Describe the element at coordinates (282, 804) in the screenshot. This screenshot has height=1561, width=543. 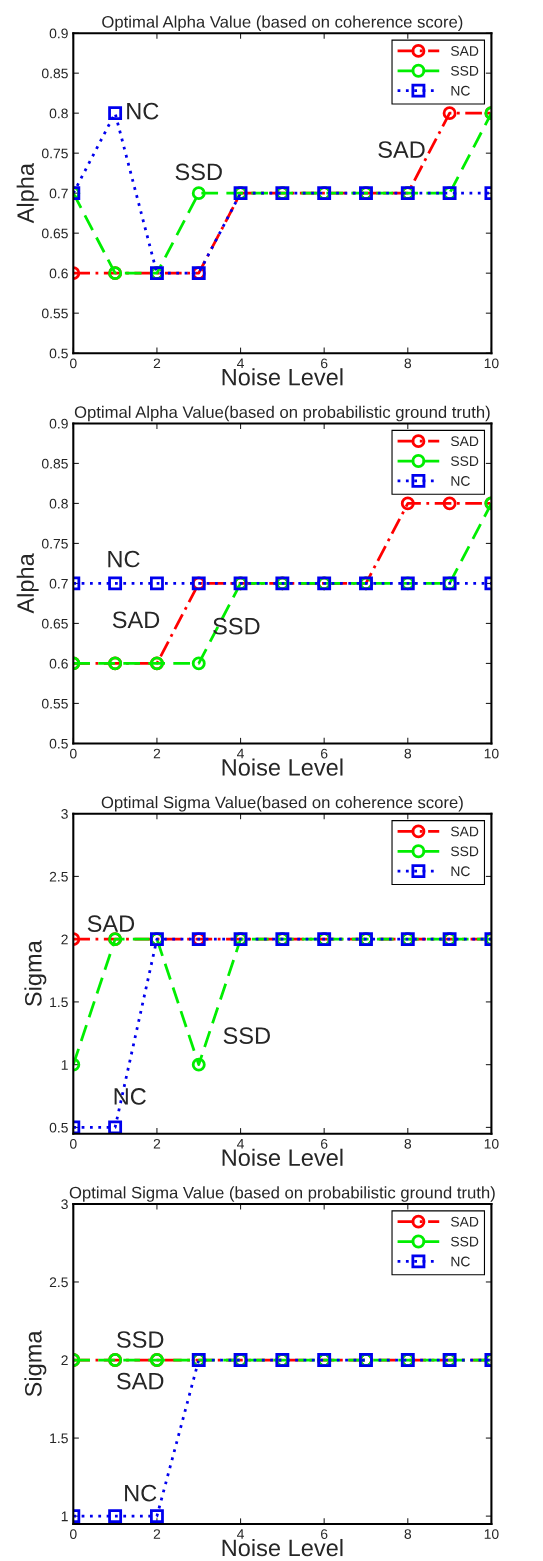
I see `chart-title: Optimal Sigma Value(based on coherence score)` at that location.